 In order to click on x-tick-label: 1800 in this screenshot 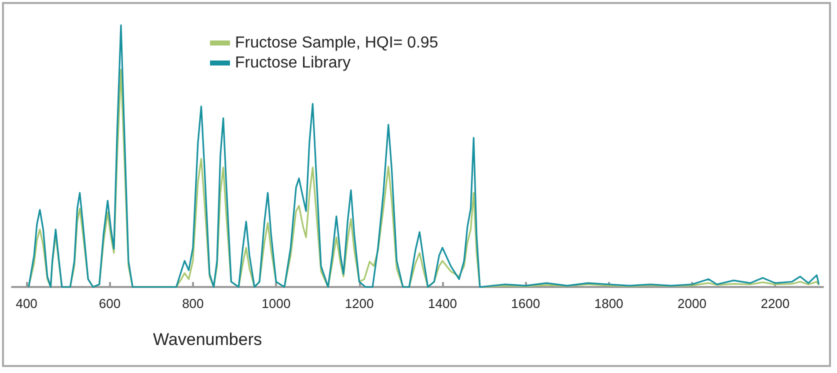, I will do `click(609, 303)`.